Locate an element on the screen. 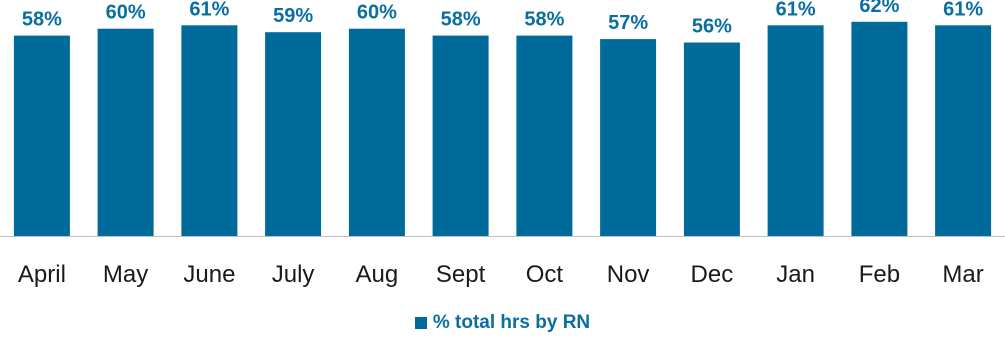  bar-july is located at coordinates (293, 134).